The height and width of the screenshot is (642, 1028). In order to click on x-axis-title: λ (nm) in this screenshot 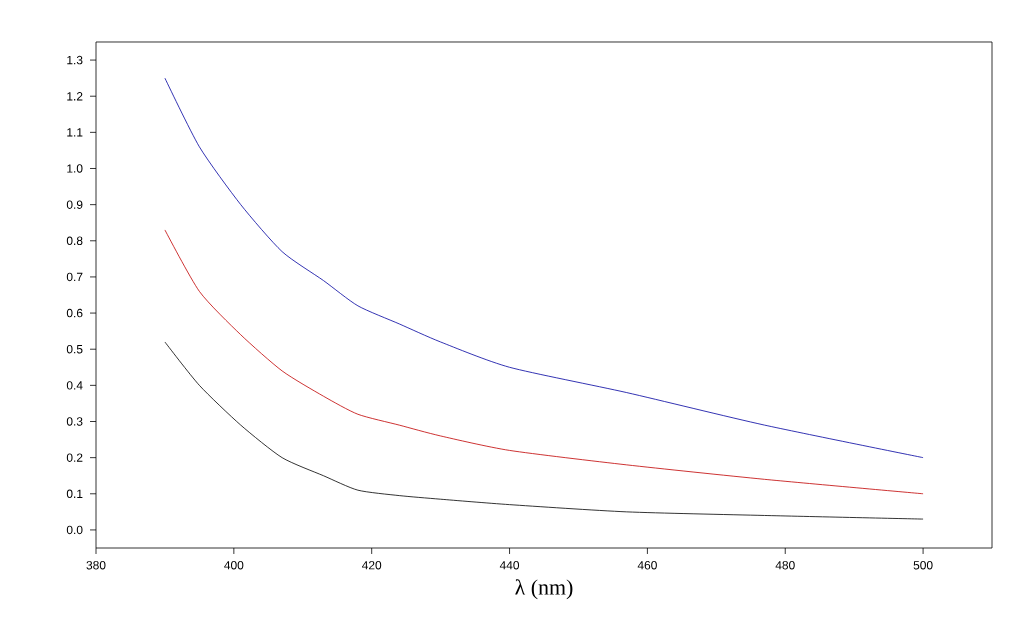, I will do `click(544, 589)`.